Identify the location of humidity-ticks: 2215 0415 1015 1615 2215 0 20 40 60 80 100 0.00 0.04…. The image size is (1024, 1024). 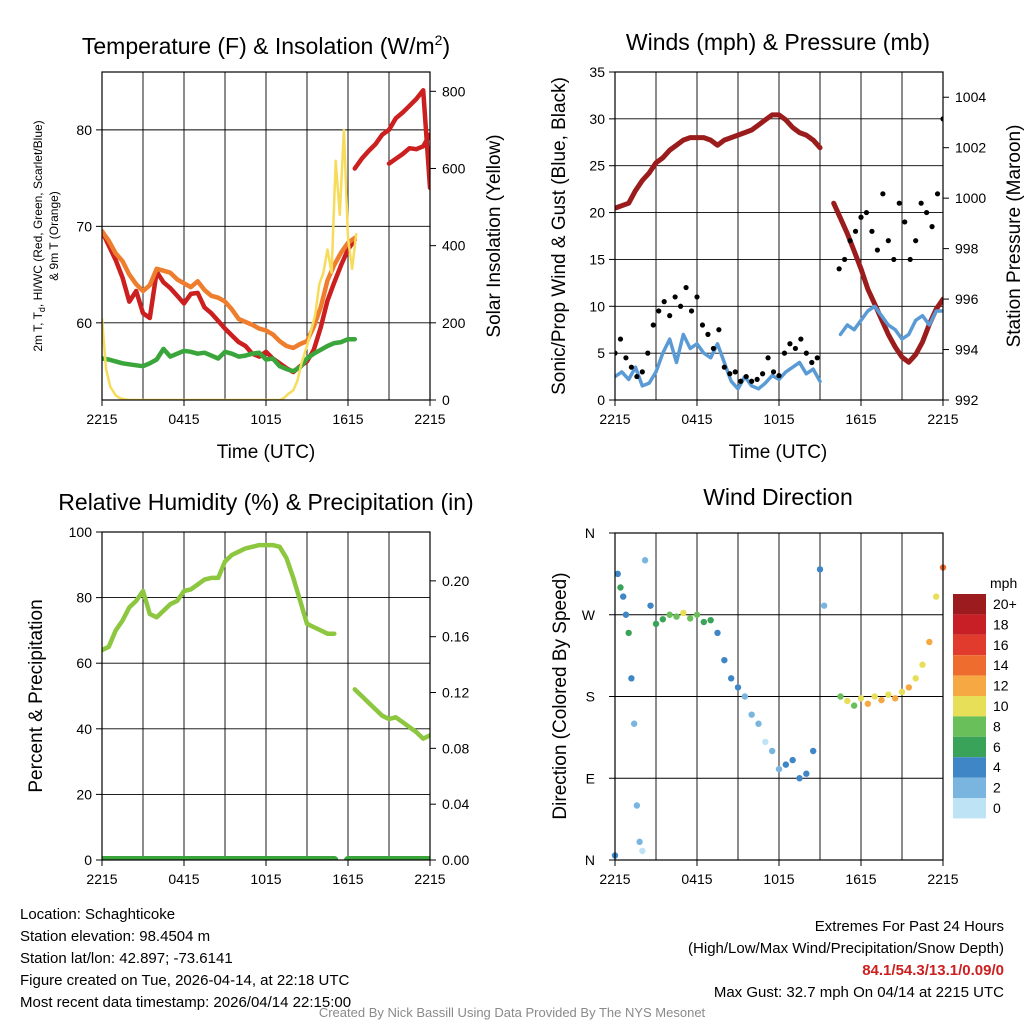
(269, 705).